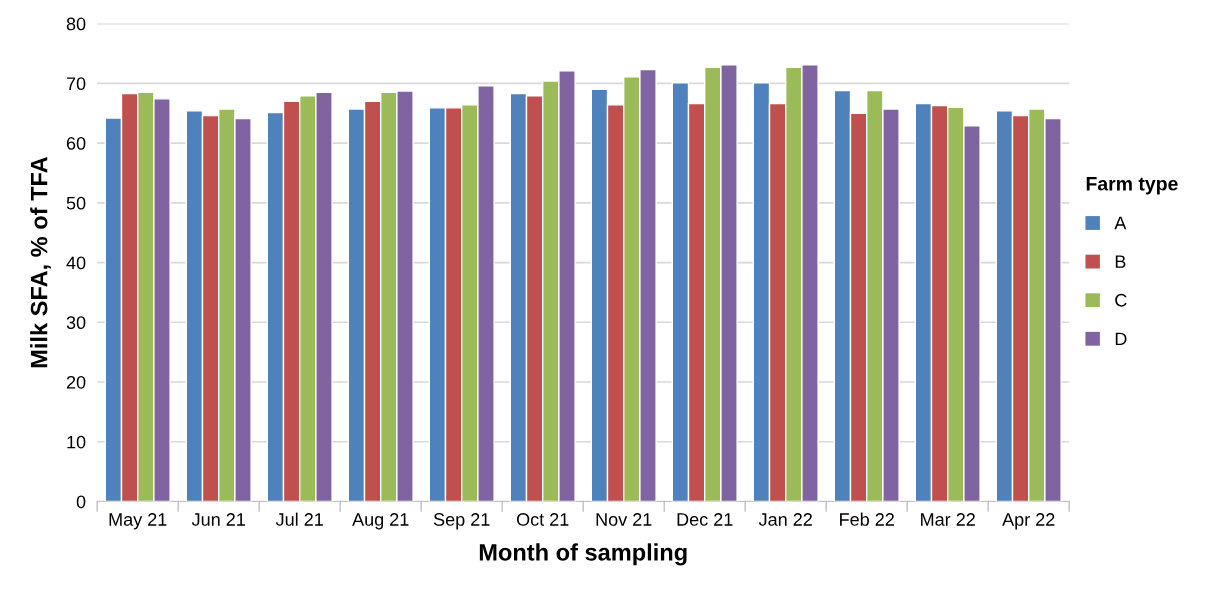  I want to click on x-tick-label: Mar 22, so click(948, 519).